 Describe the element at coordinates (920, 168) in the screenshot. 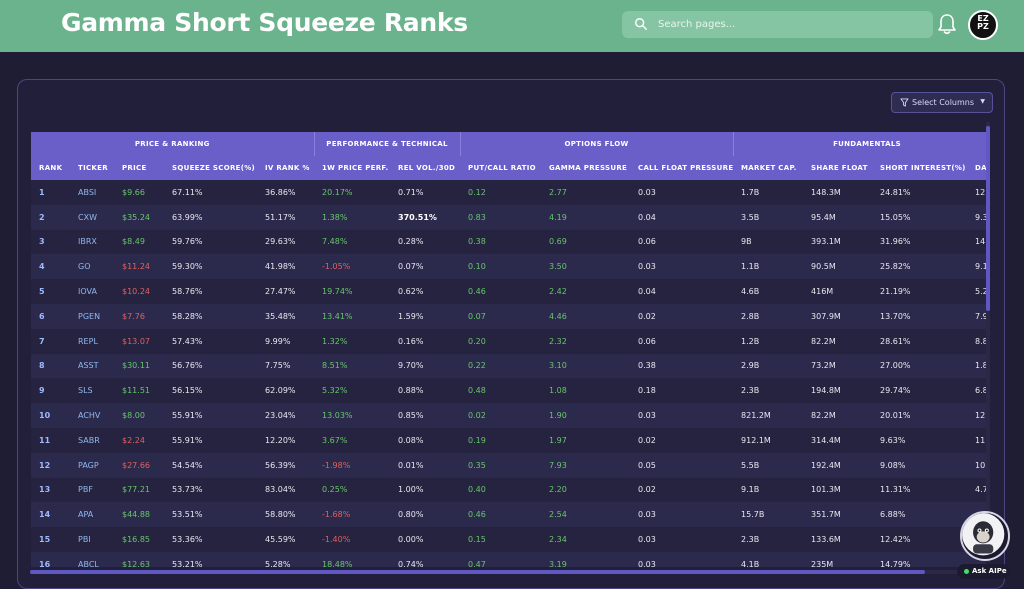

I see `column-header: SHORT INTEREST(%)` at that location.